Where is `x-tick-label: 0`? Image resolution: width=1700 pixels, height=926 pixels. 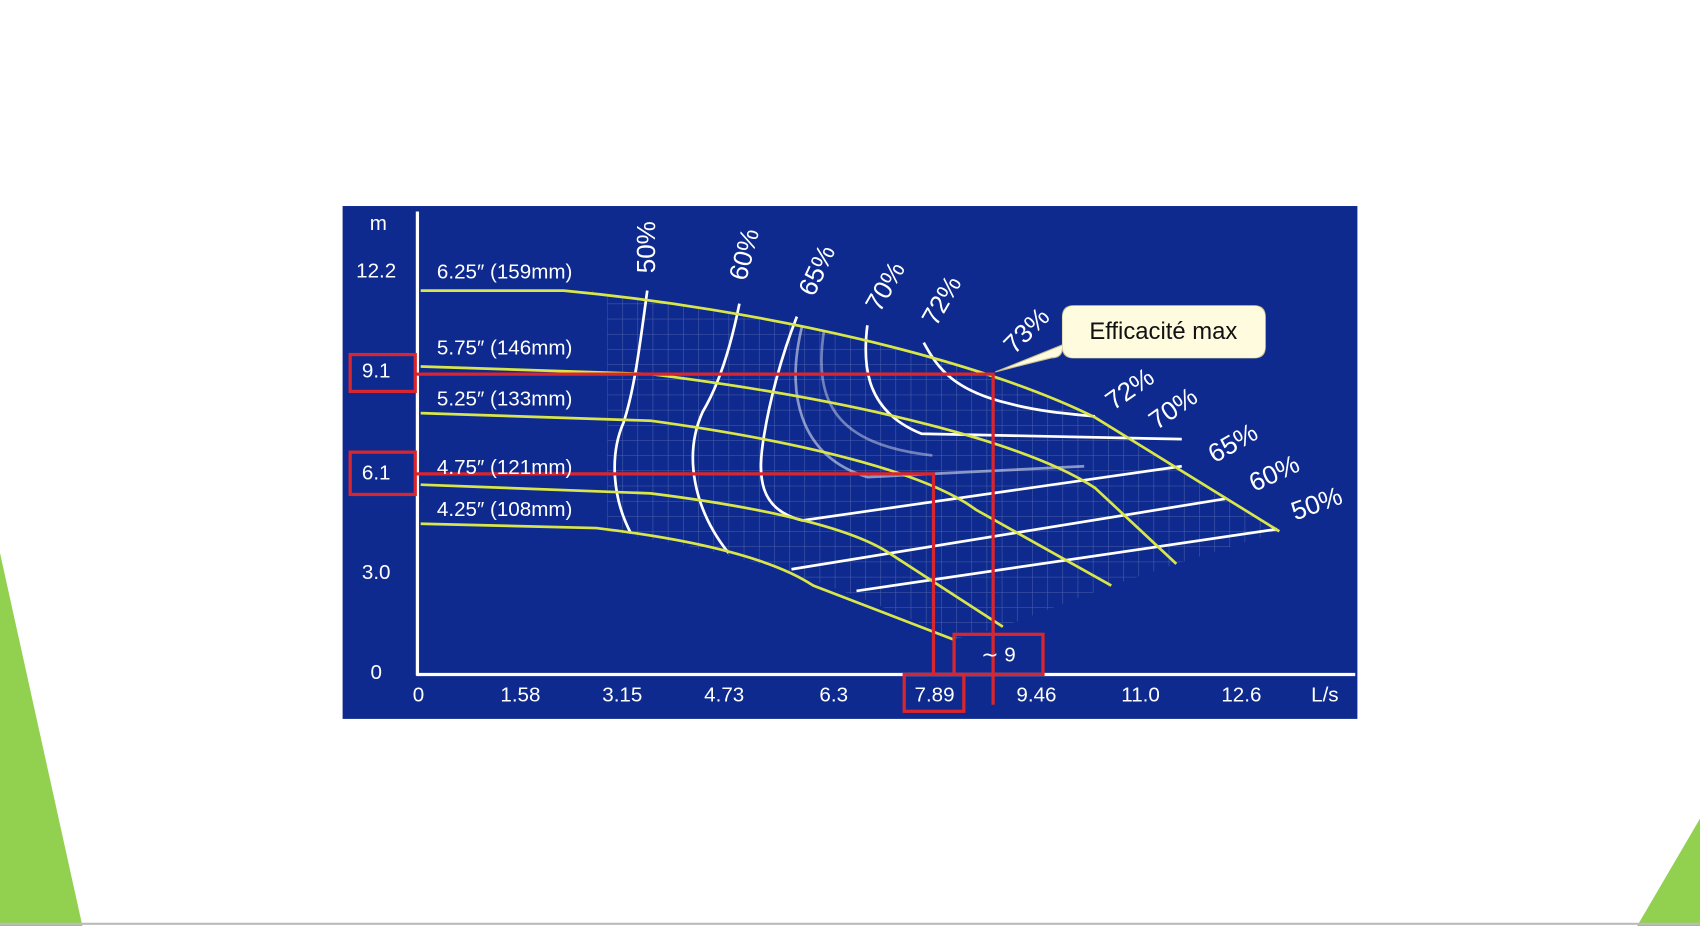 x-tick-label: 0 is located at coordinates (418, 695).